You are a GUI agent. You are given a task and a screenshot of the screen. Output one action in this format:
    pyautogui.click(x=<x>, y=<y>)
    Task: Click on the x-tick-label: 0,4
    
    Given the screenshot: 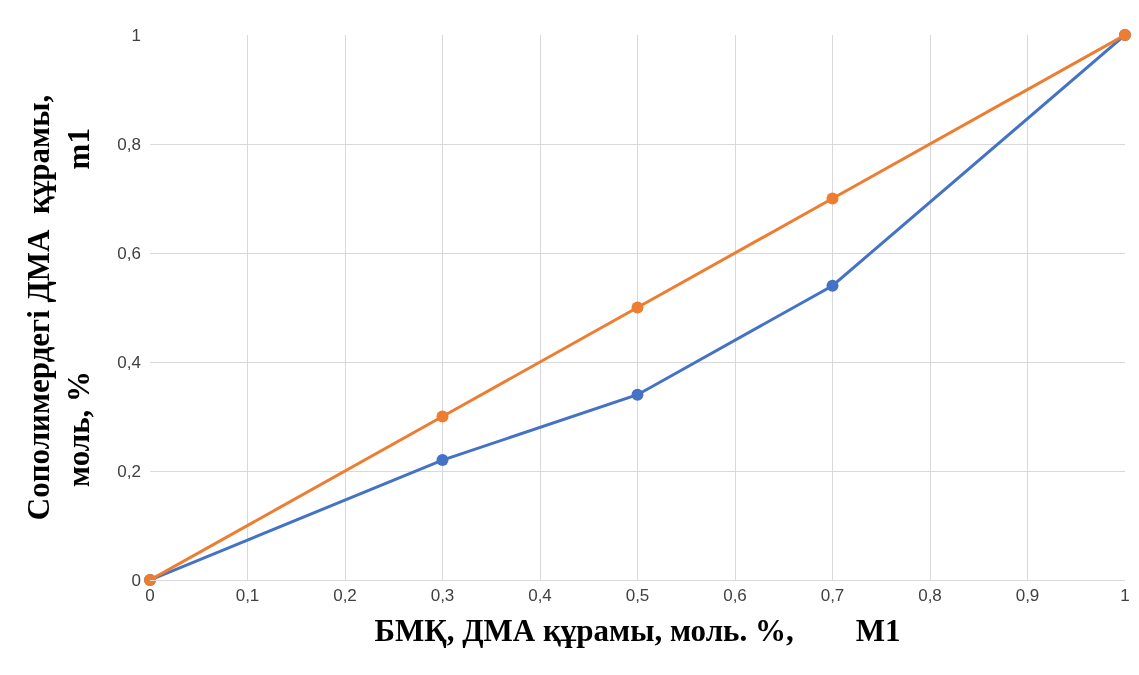 What is the action you would take?
    pyautogui.click(x=540, y=596)
    